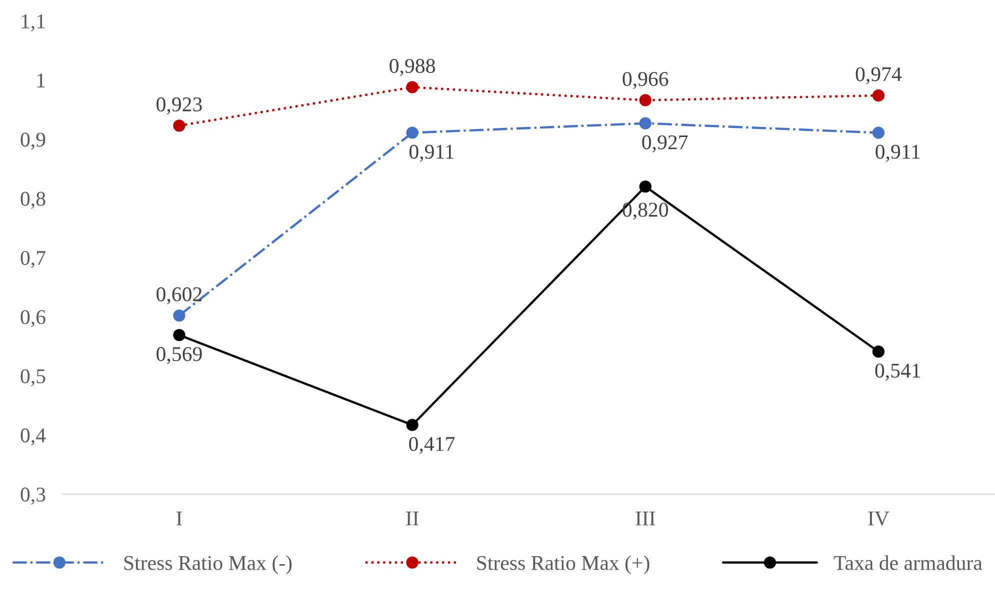 The image size is (995, 599). What do you see at coordinates (563, 564) in the screenshot?
I see `legend-label: Stress Ratio Max (+)` at bounding box center [563, 564].